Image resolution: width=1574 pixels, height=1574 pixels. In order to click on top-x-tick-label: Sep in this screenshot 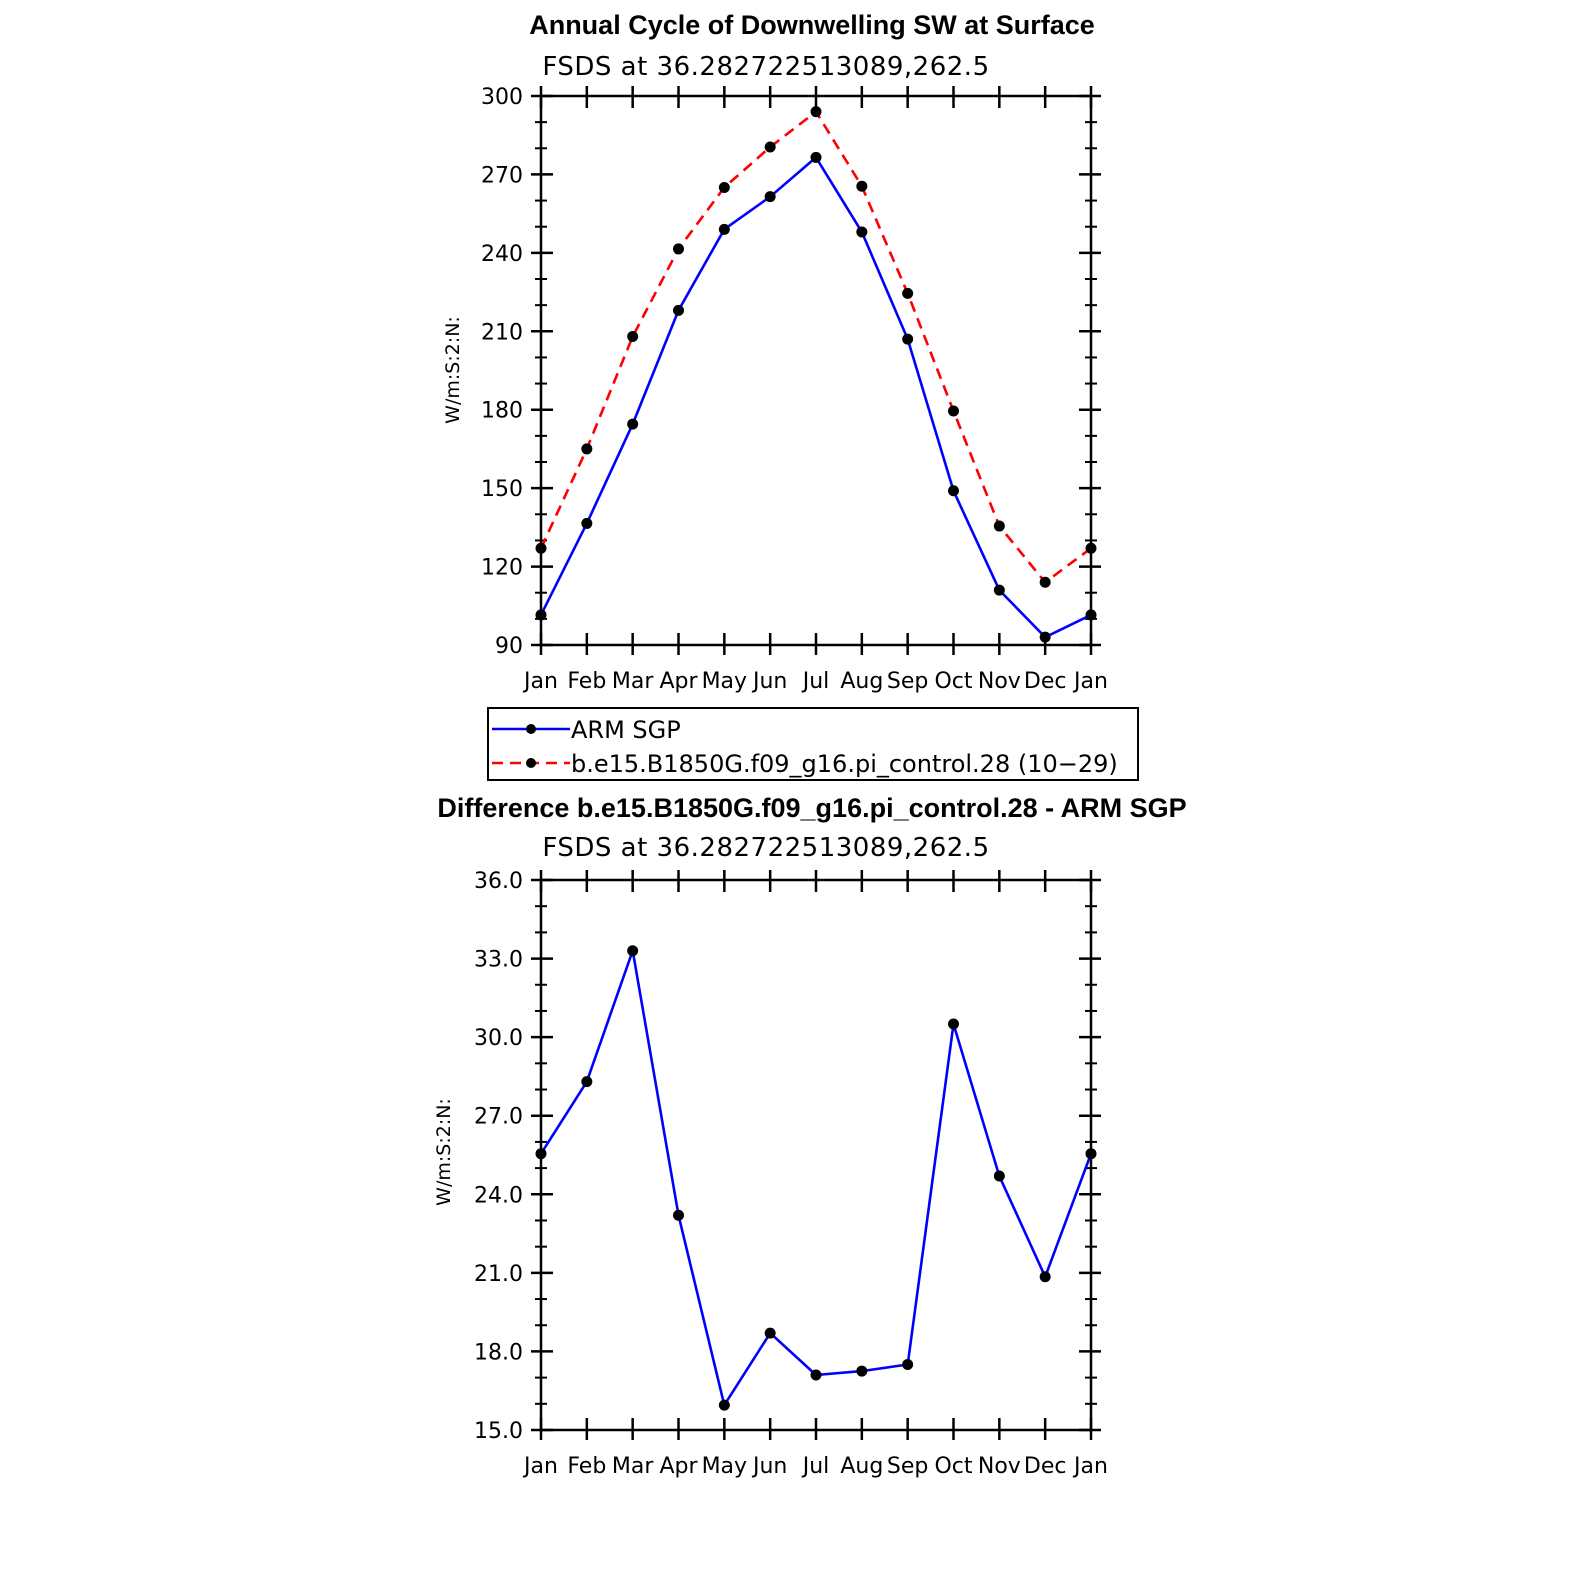, I will do `click(907, 681)`.